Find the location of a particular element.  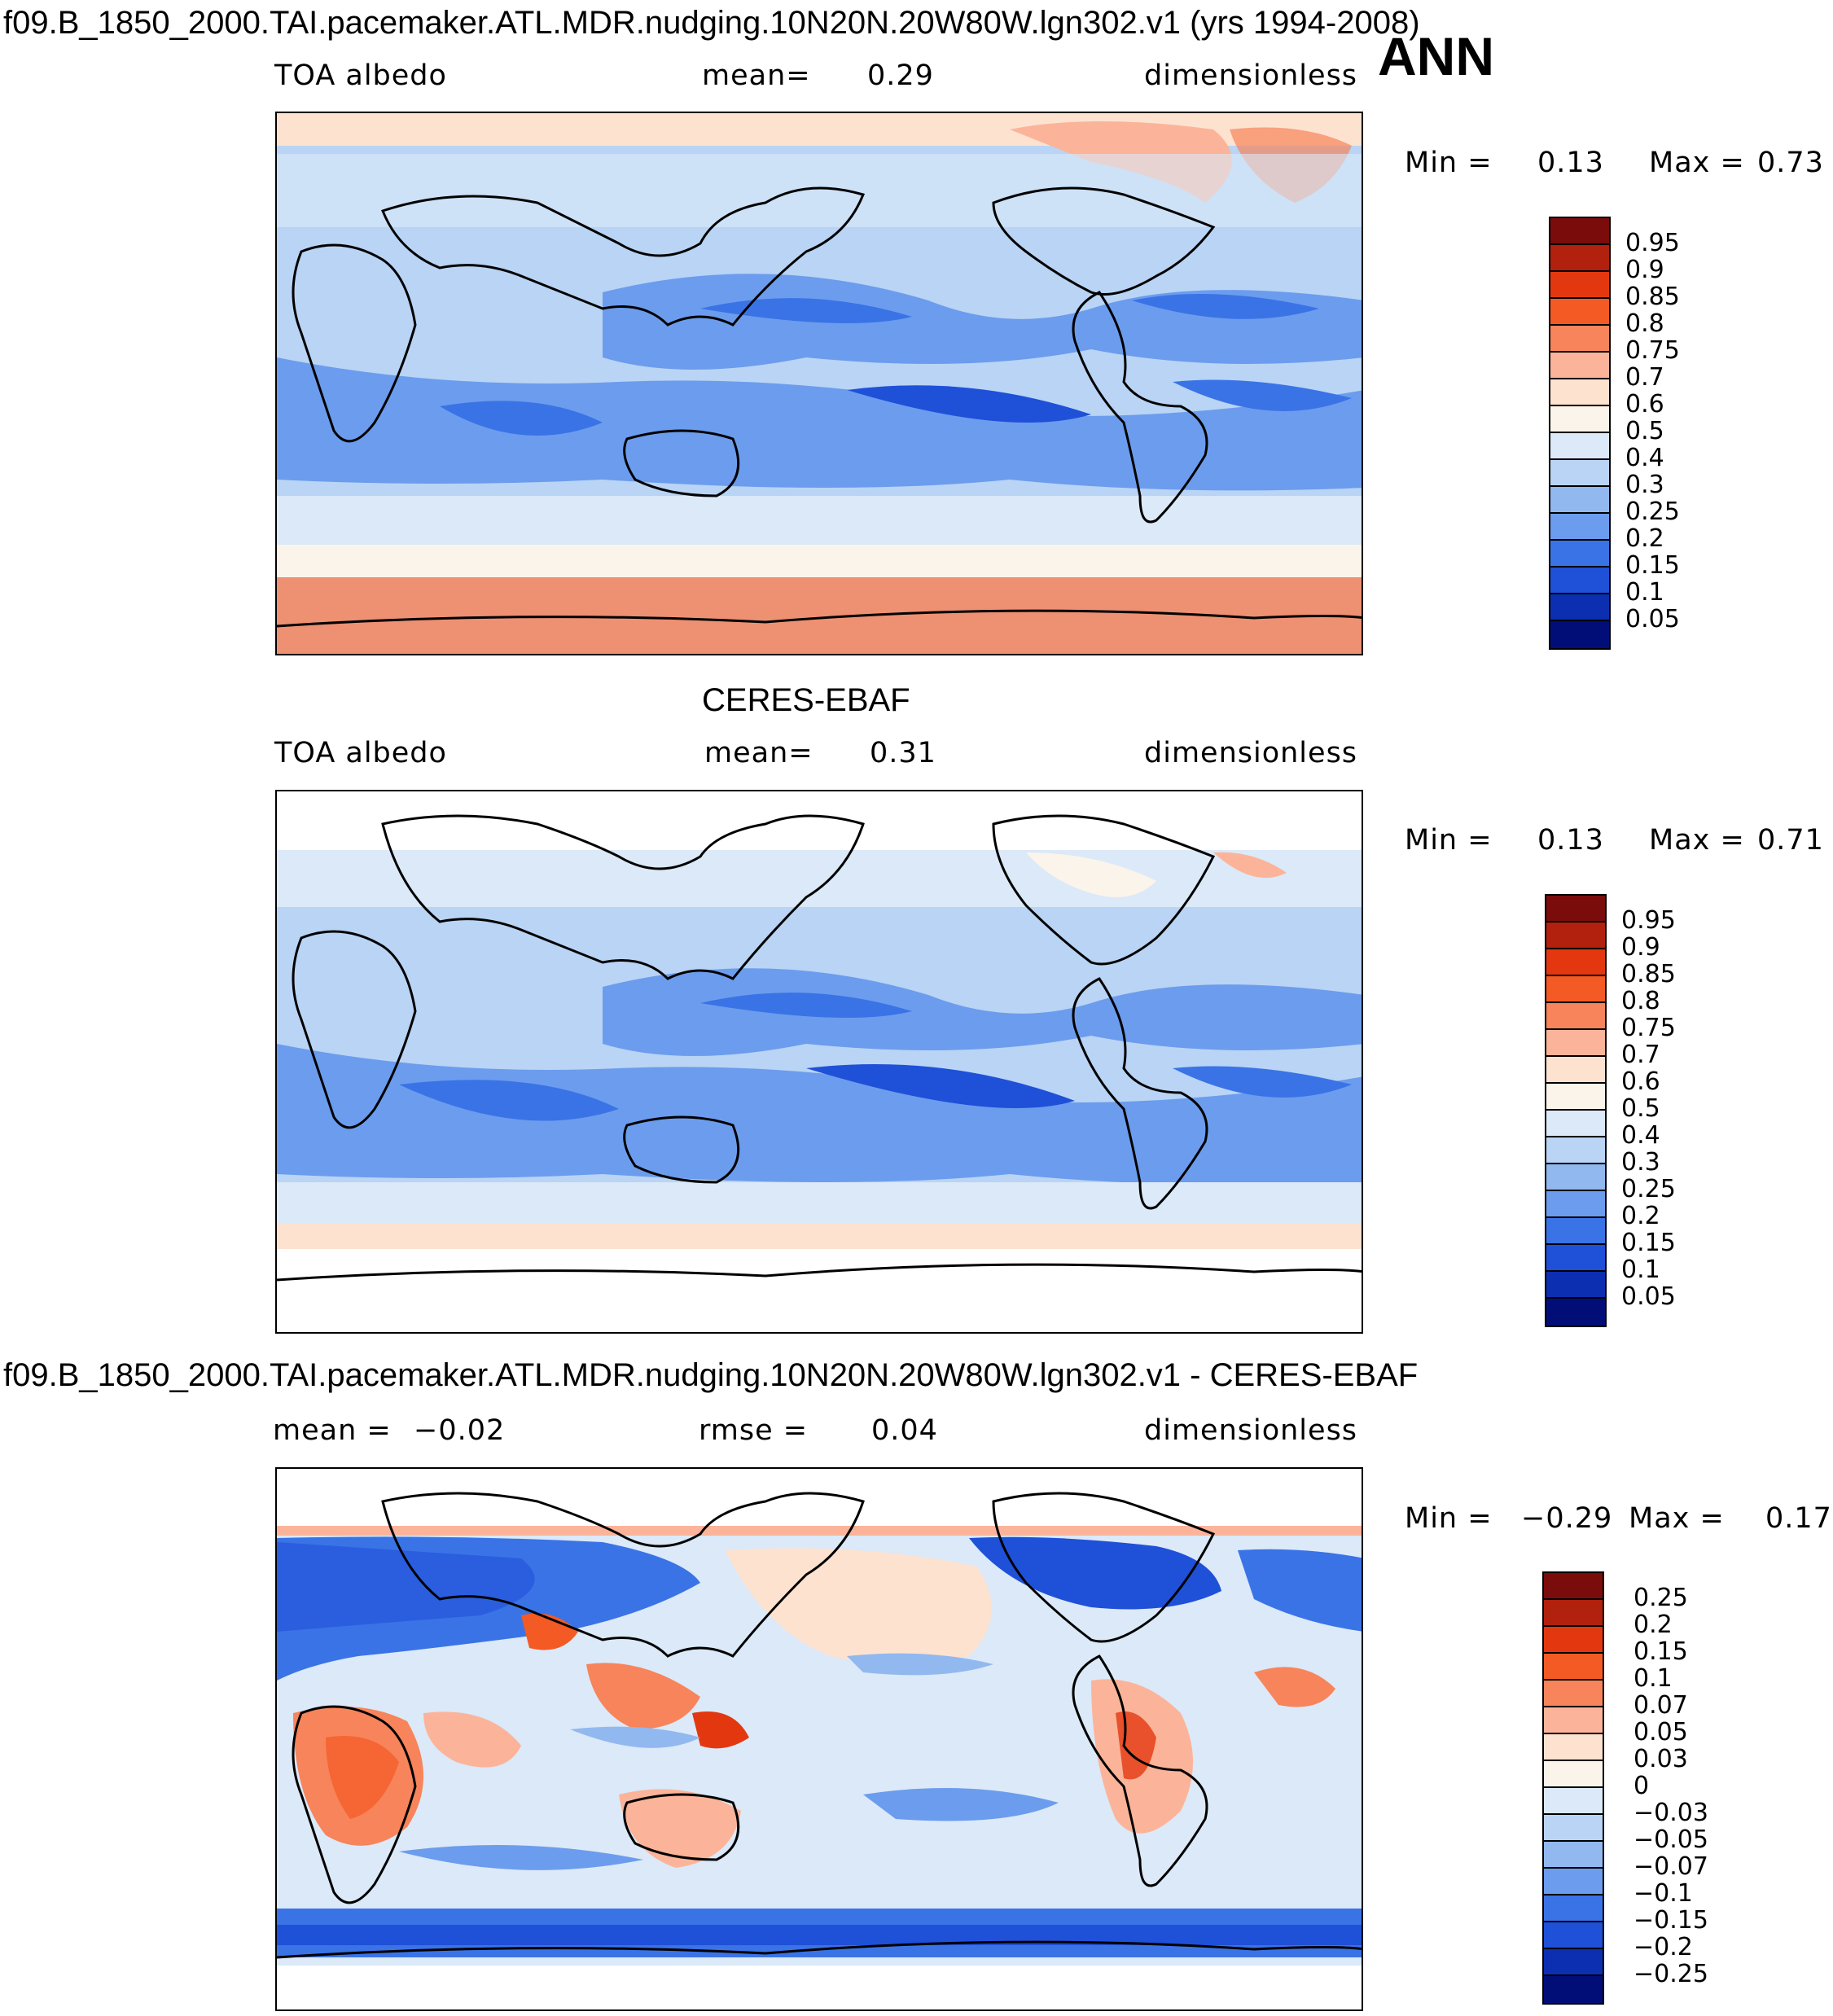

colorbar-tick-label: −0.07 is located at coordinates (1670, 1867).